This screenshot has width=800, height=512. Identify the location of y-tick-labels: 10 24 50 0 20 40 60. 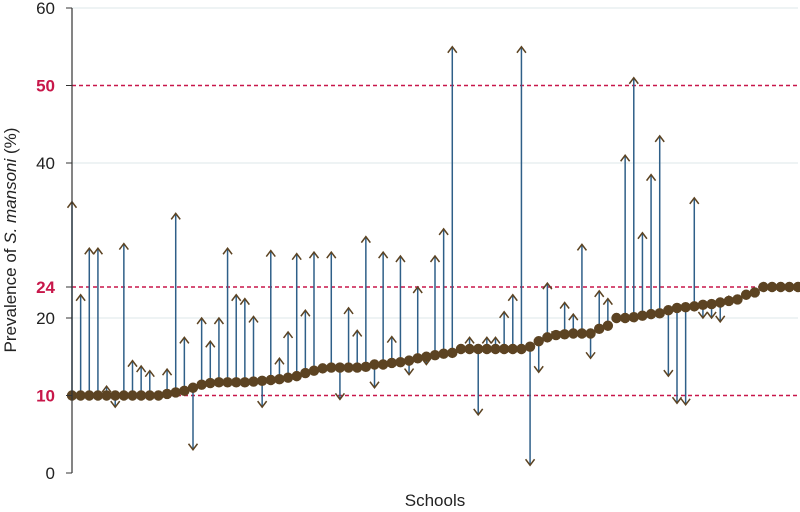
(54, 241).